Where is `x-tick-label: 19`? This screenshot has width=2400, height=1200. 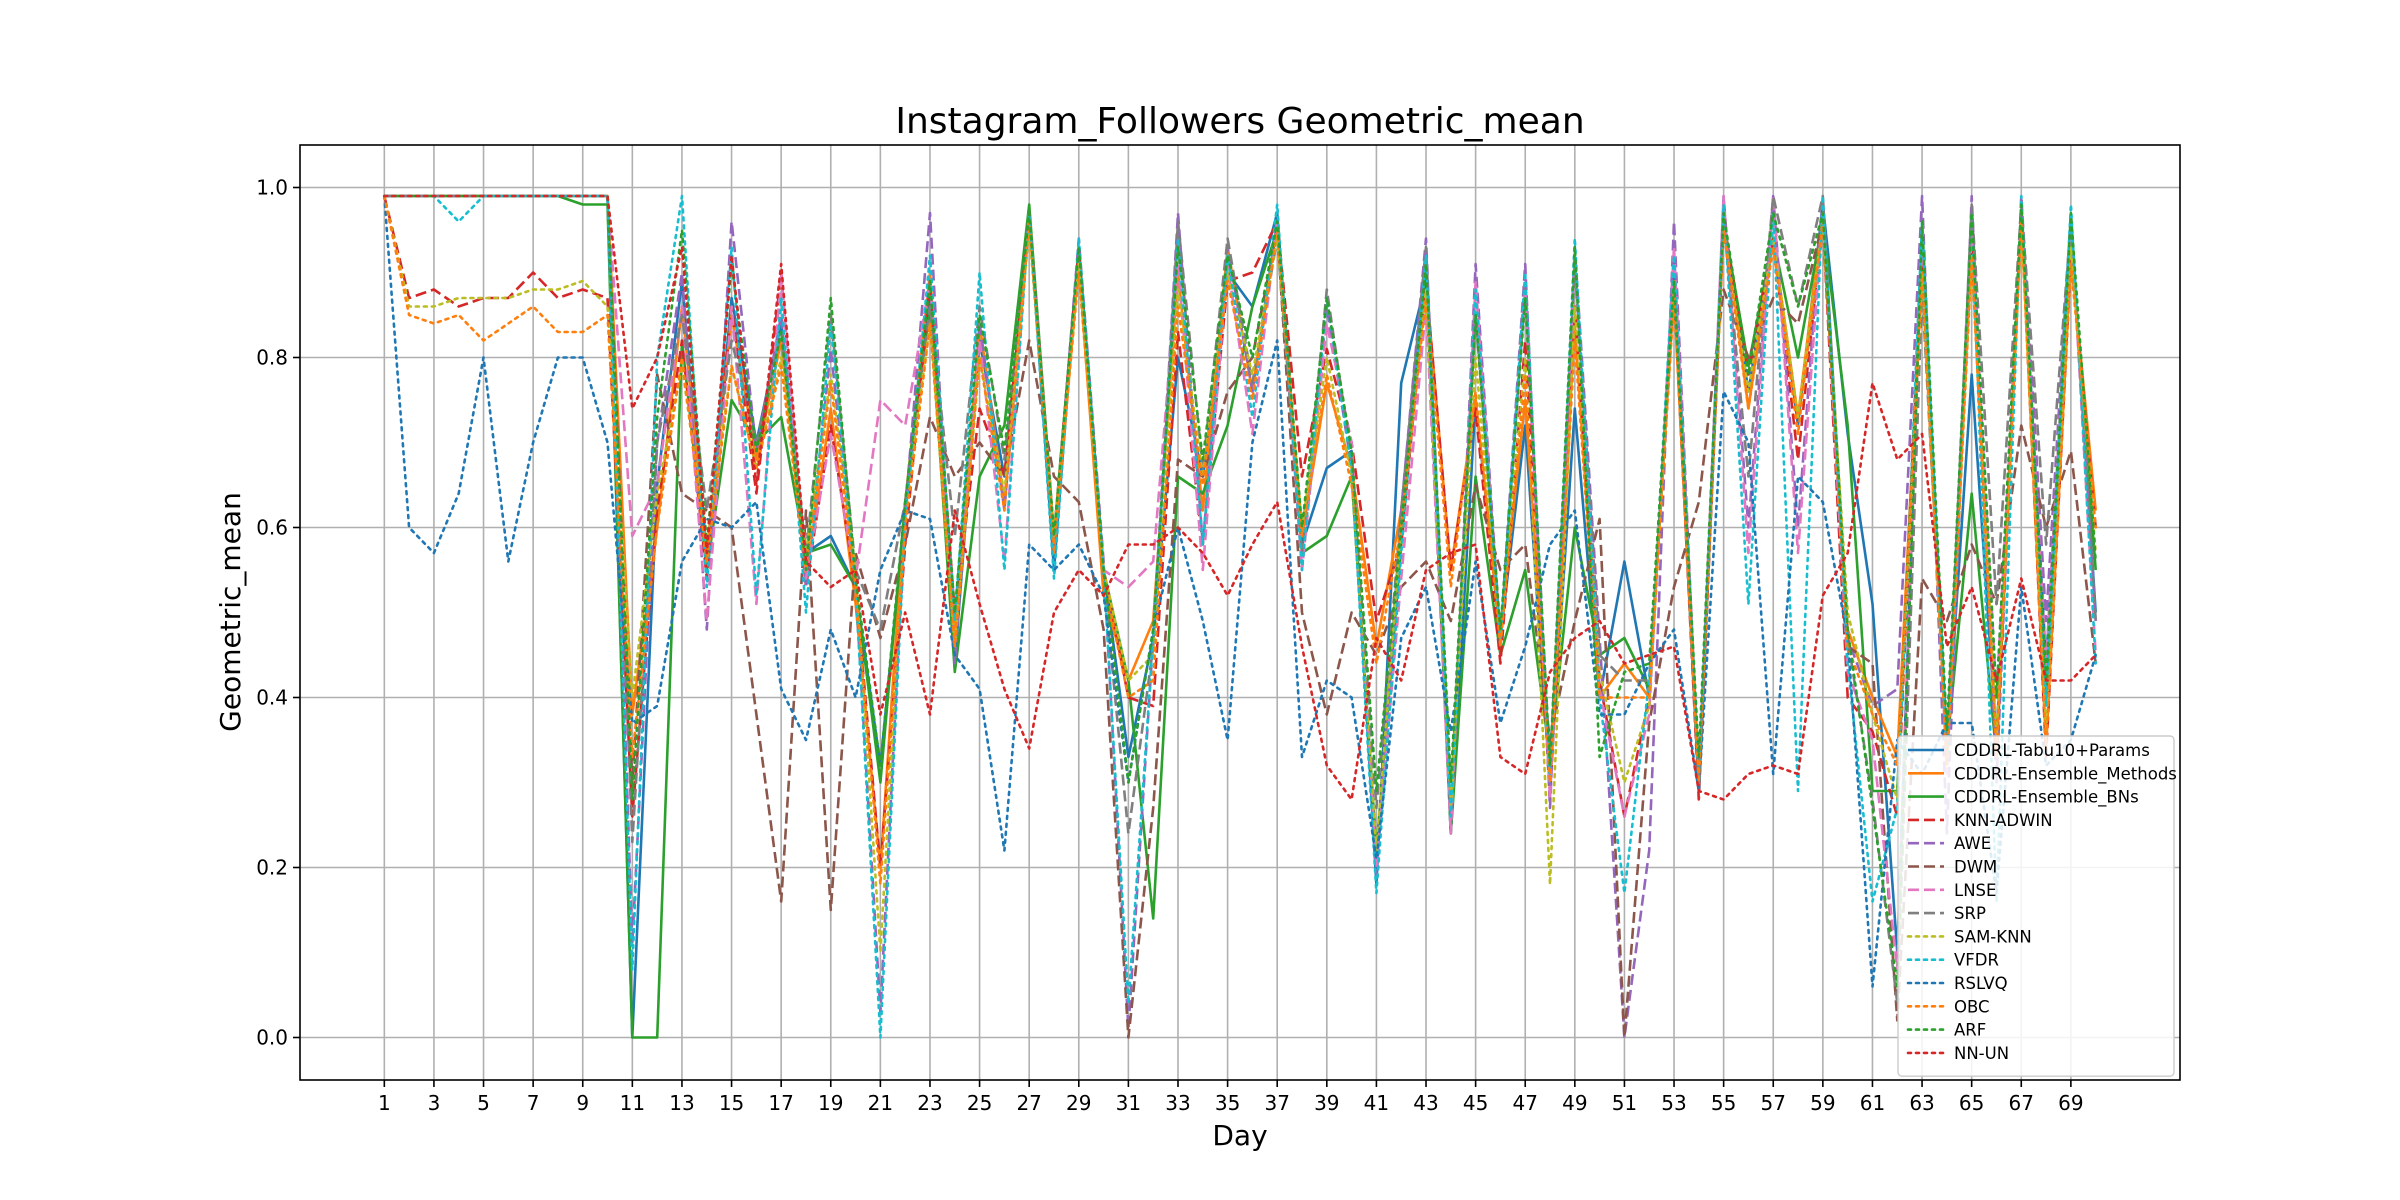 x-tick-label: 19 is located at coordinates (830, 1103).